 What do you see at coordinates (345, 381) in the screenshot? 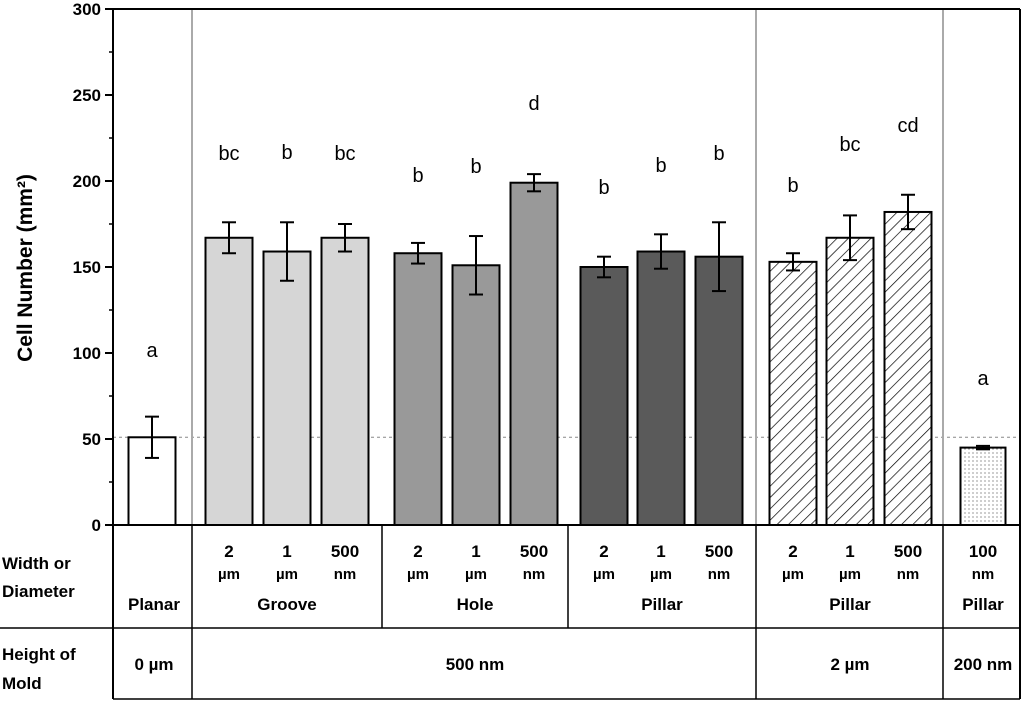
I see `bar-groove-500nm` at bounding box center [345, 381].